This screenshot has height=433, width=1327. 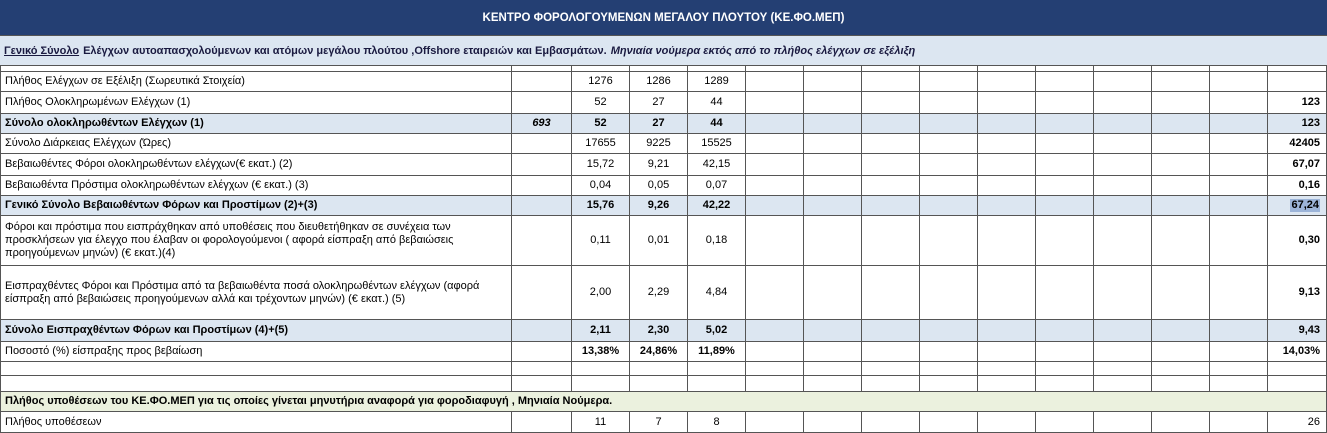 What do you see at coordinates (1305, 205) in the screenshot?
I see `total-value: 67,24` at bounding box center [1305, 205].